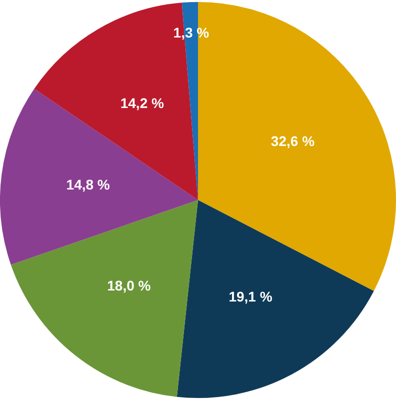  I want to click on data-label: 14,8 %, so click(88, 184).